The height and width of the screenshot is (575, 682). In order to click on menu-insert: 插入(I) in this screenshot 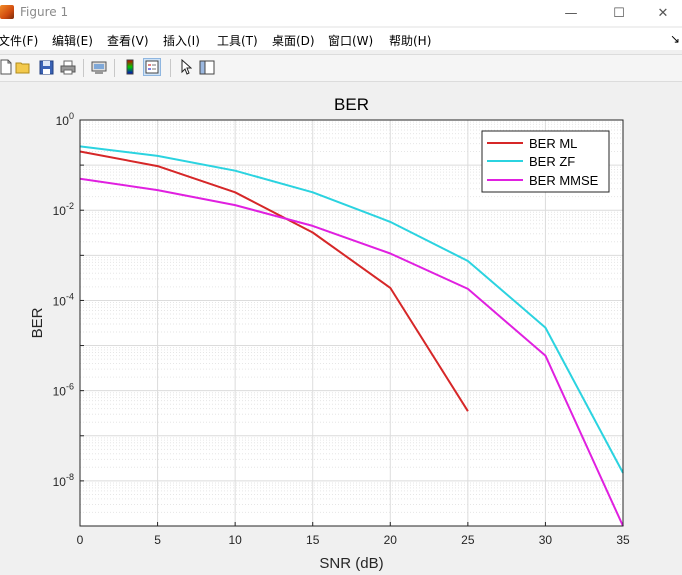, I will do `click(181, 41)`.